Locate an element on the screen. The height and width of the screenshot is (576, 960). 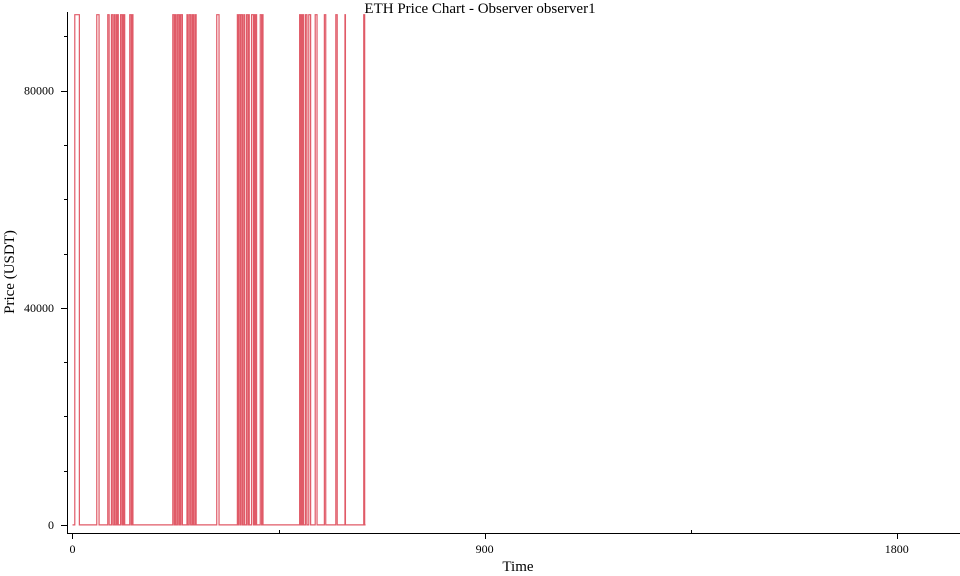
chart-title: ETH Price Chart - Observer observer1 is located at coordinates (479, 9).